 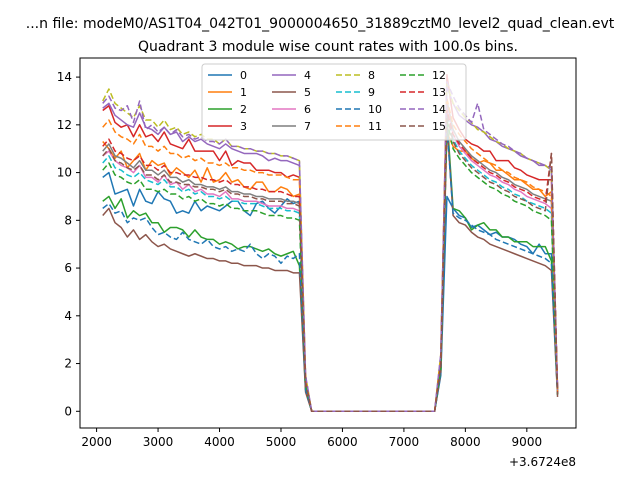 What do you see at coordinates (375, 126) in the screenshot?
I see `legend-label-11: 11` at bounding box center [375, 126].